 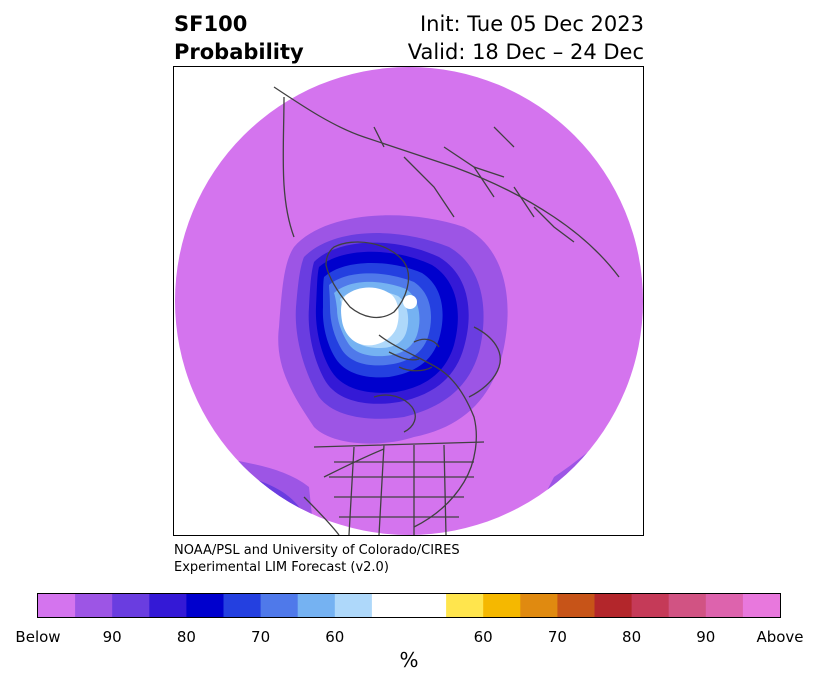 I want to click on alaska-coast, so click(x=484, y=362).